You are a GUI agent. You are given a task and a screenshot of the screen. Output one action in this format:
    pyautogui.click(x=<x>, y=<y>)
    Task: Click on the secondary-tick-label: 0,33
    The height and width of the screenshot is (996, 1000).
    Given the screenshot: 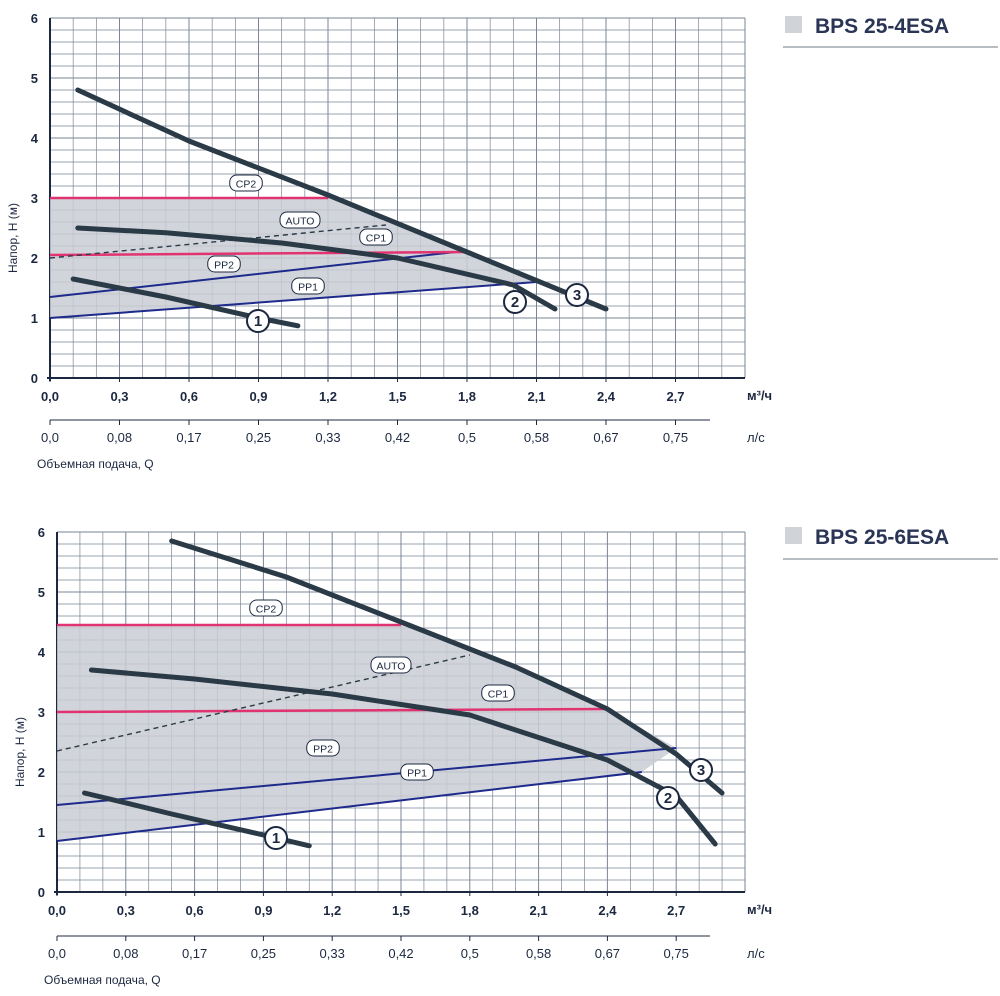 What is the action you would take?
    pyautogui.click(x=332, y=953)
    